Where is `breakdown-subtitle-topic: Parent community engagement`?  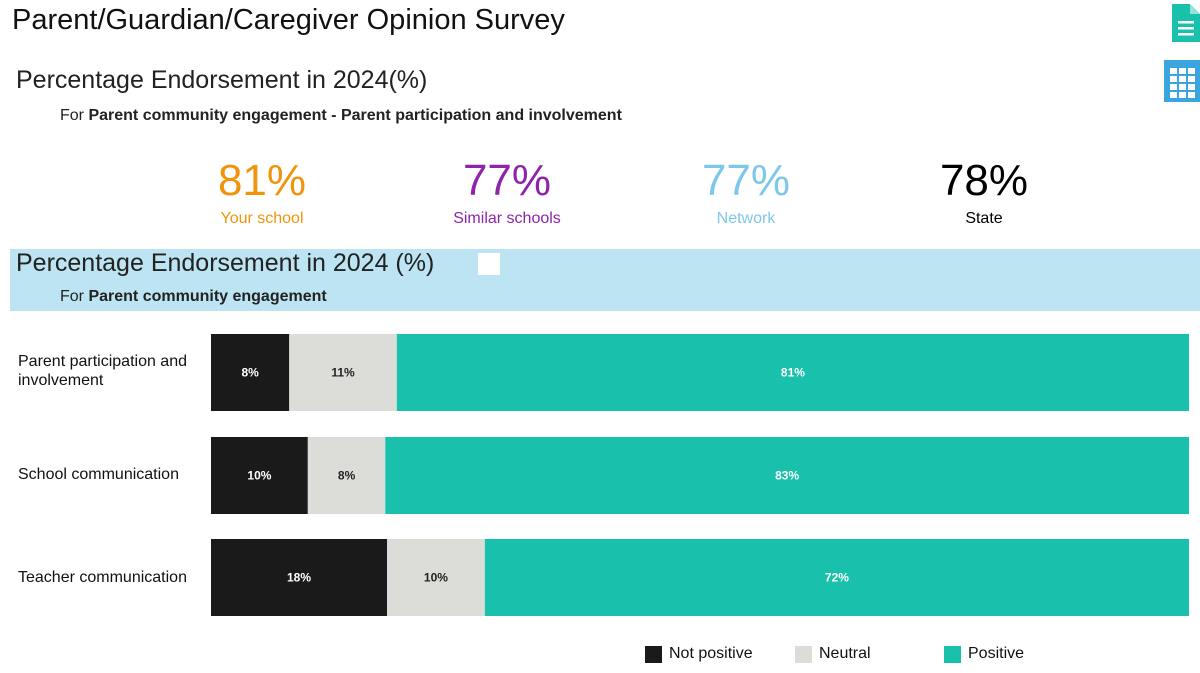 breakdown-subtitle-topic: Parent community engagement is located at coordinates (207, 296).